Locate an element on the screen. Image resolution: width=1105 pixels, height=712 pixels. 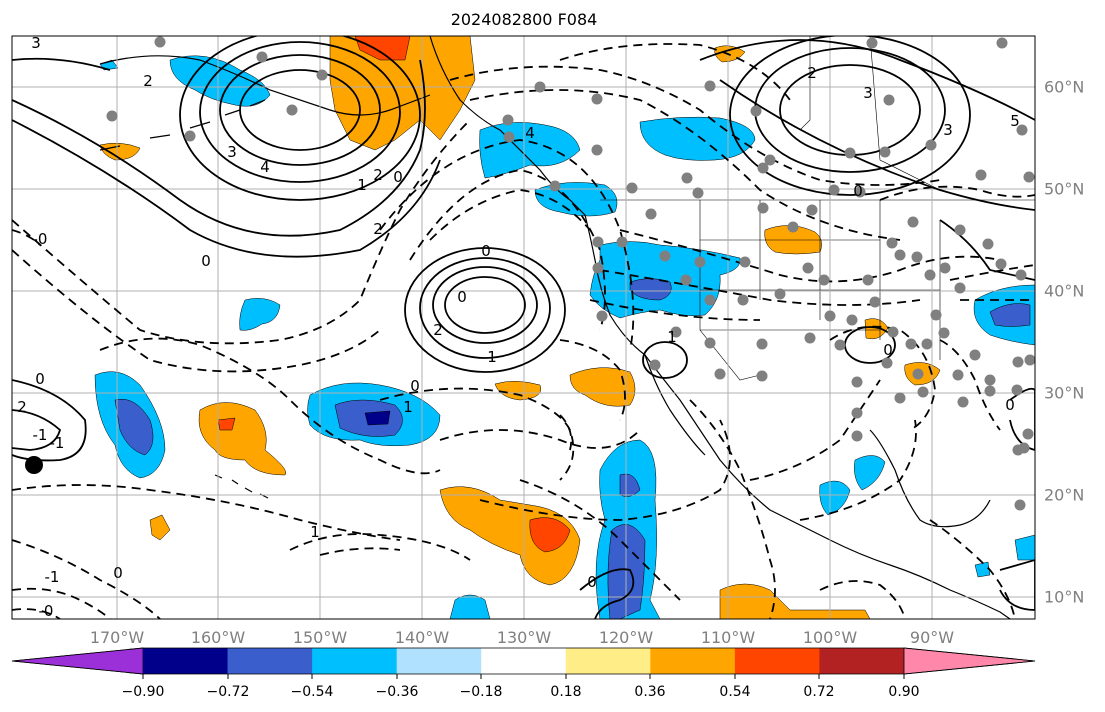
contour-label: 3 is located at coordinates (232, 152).